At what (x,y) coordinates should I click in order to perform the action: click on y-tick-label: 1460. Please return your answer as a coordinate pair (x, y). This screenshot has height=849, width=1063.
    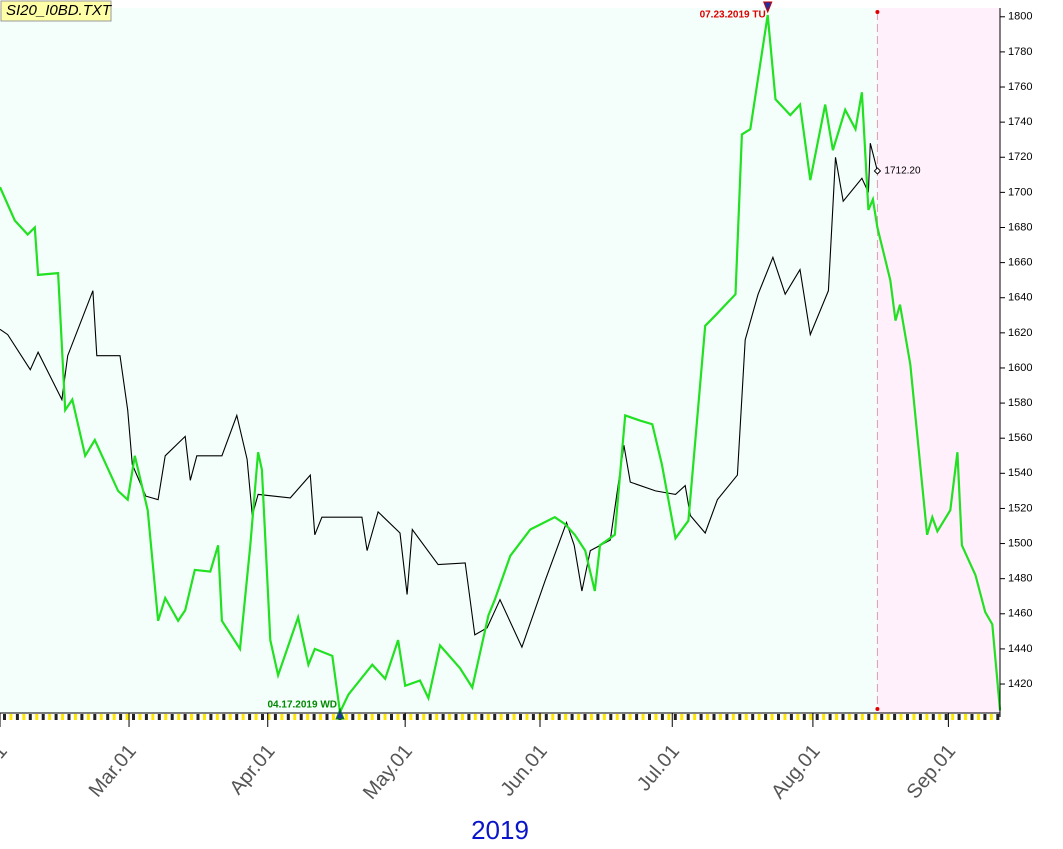
    Looking at the image, I should click on (1020, 614).